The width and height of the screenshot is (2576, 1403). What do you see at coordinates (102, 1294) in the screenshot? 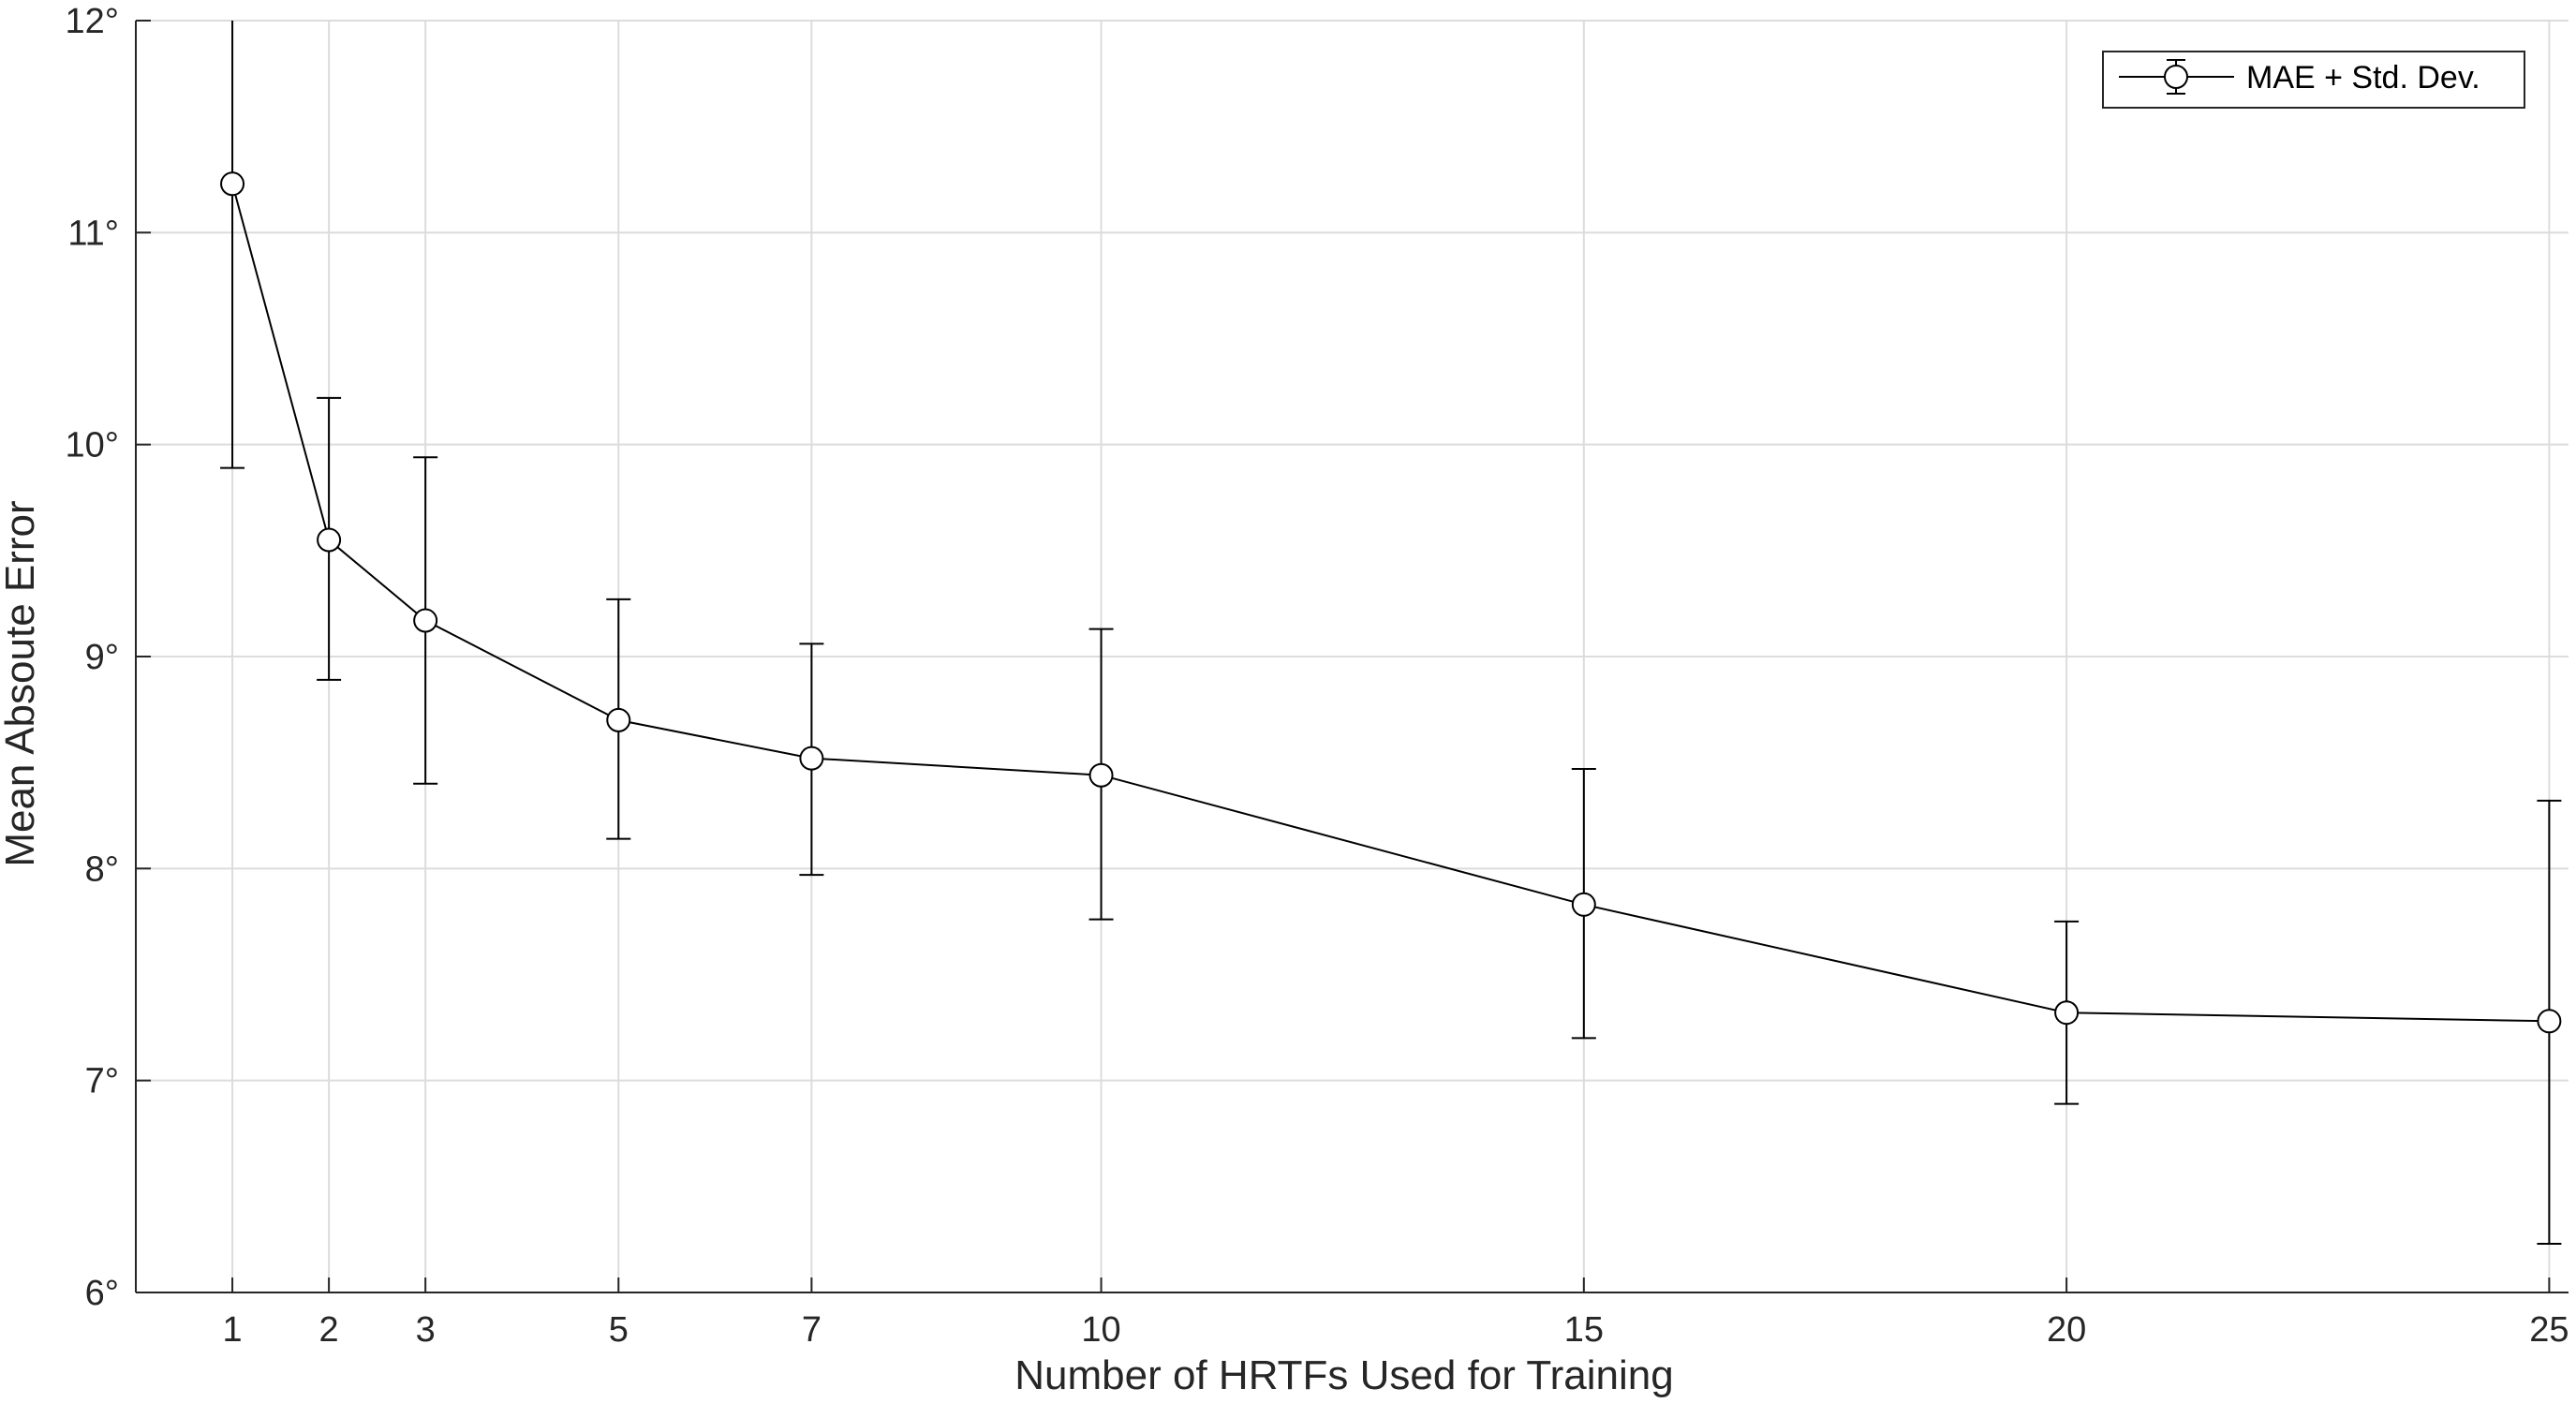
I see `y-tick-label: 6°` at bounding box center [102, 1294].